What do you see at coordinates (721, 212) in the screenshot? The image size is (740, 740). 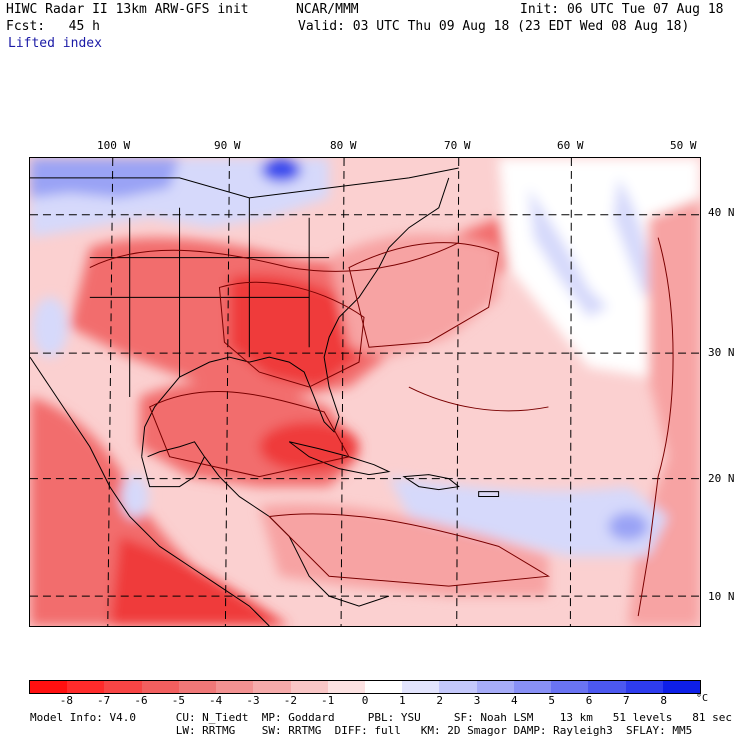 I see `lat-label-40n: 40 N` at bounding box center [721, 212].